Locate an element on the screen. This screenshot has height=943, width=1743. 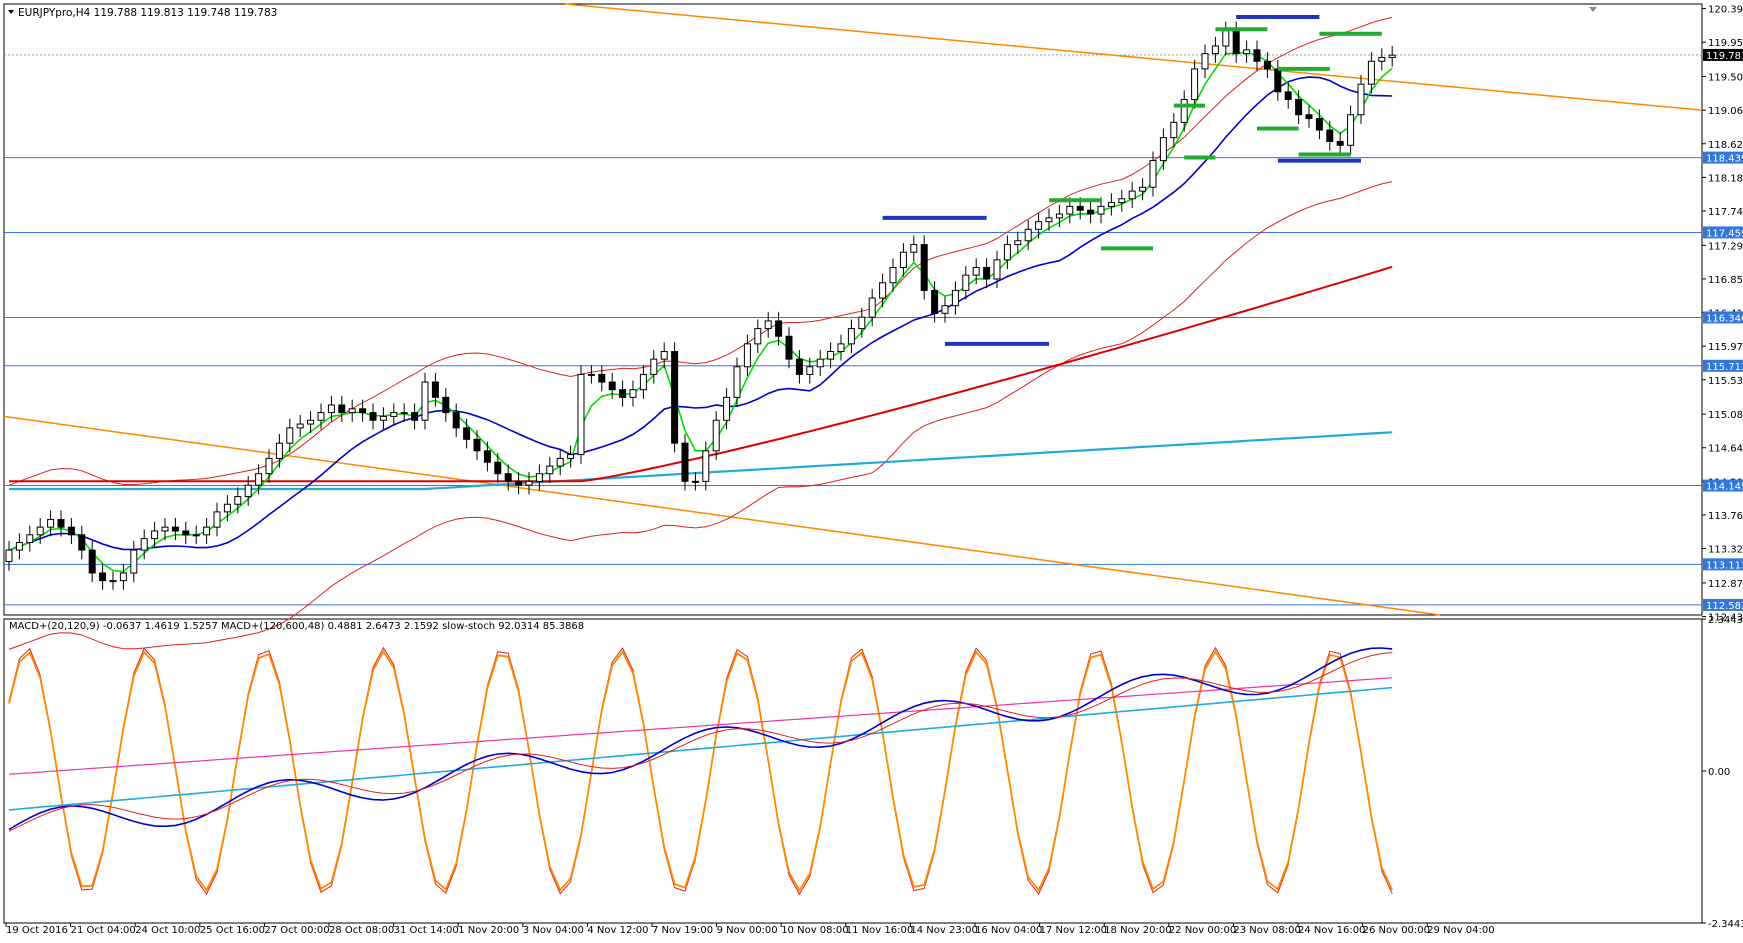
collapse-icon is located at coordinates (11, 12).